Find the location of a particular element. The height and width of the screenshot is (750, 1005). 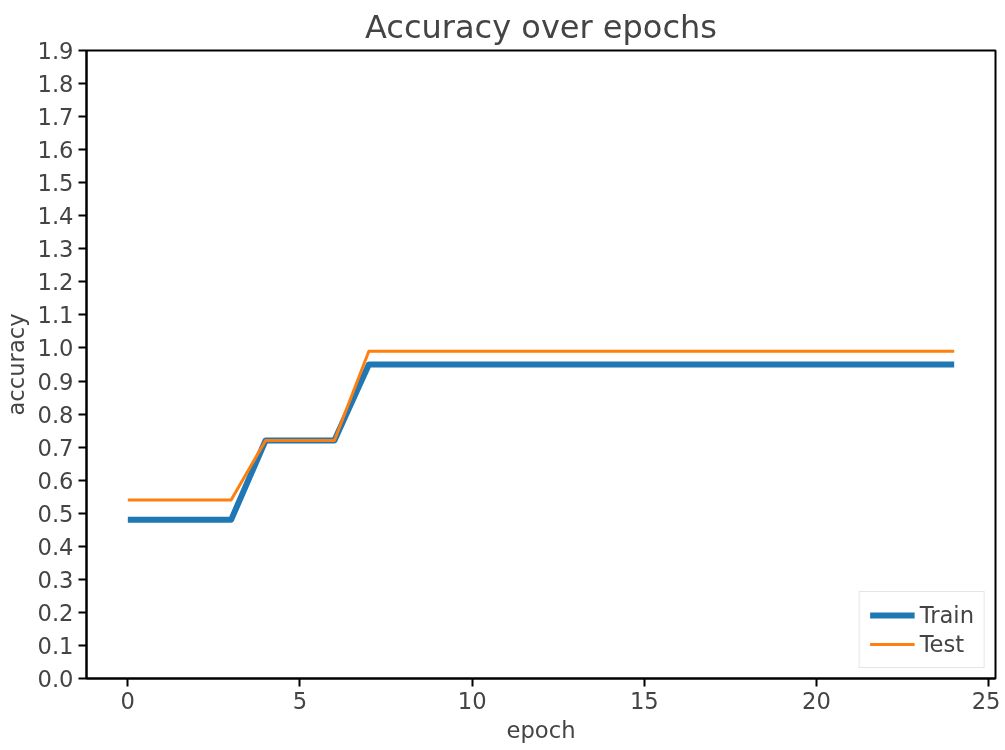

chart-title: Accuracy over epochs is located at coordinates (541, 26).